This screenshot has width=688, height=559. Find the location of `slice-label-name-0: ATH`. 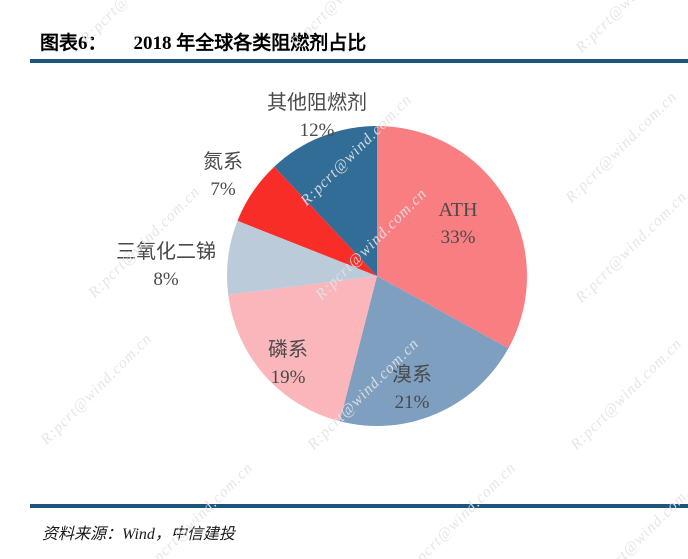

slice-label-name-0: ATH is located at coordinates (458, 210).